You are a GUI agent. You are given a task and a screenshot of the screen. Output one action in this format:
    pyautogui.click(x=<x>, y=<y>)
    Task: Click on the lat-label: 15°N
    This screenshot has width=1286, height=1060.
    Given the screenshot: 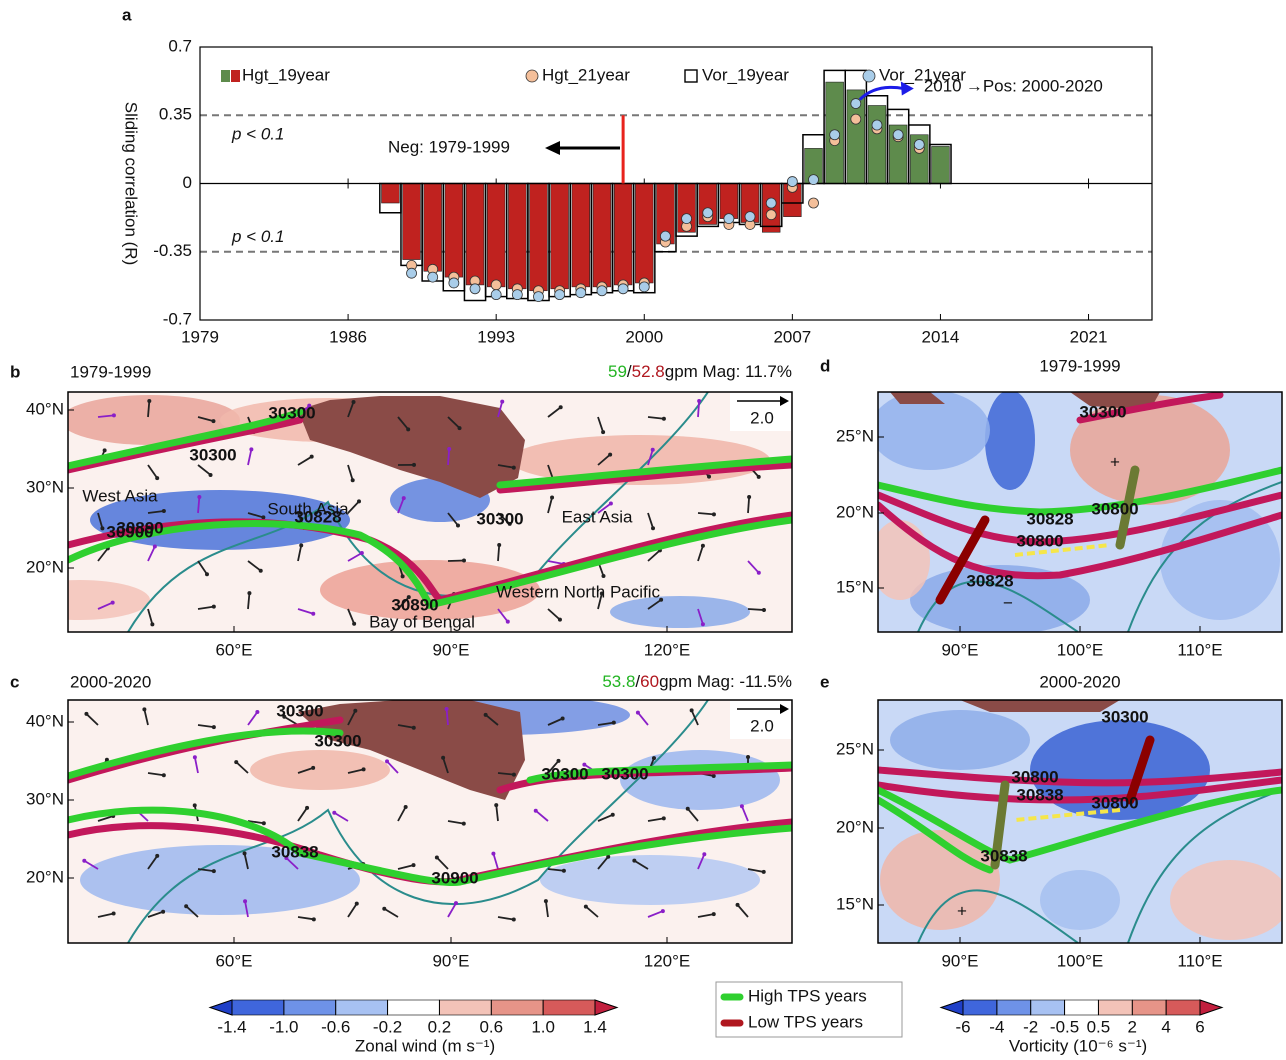 What is the action you would take?
    pyautogui.click(x=855, y=586)
    